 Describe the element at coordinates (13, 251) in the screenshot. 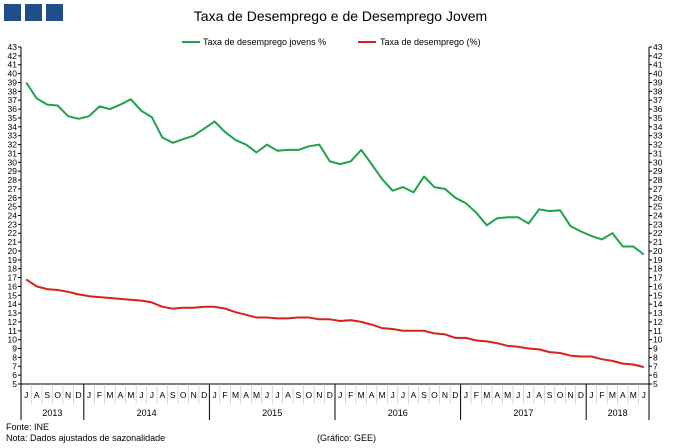

I see `y-tick-label-left: 20` at that location.